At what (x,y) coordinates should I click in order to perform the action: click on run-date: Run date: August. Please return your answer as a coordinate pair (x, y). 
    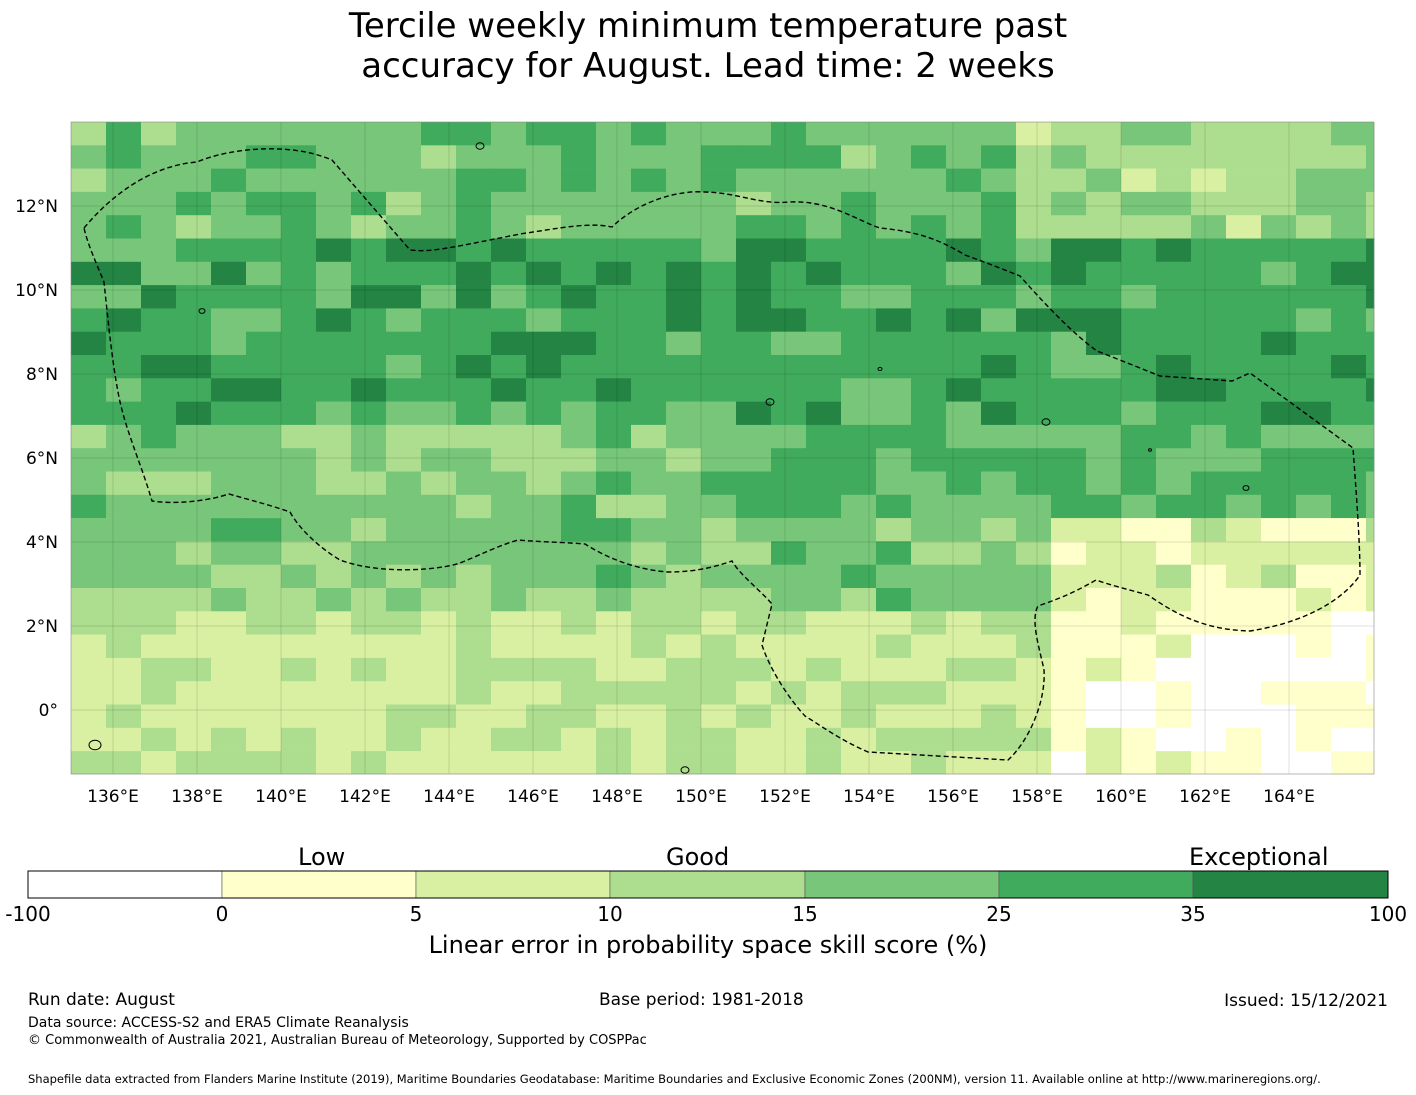
    Looking at the image, I should click on (101, 1000).